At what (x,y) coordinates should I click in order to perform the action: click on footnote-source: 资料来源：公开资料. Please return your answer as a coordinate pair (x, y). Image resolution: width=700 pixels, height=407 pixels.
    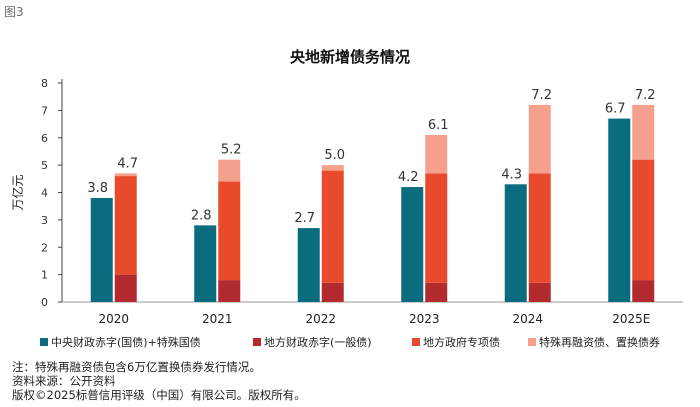
    Looking at the image, I should click on (64, 381).